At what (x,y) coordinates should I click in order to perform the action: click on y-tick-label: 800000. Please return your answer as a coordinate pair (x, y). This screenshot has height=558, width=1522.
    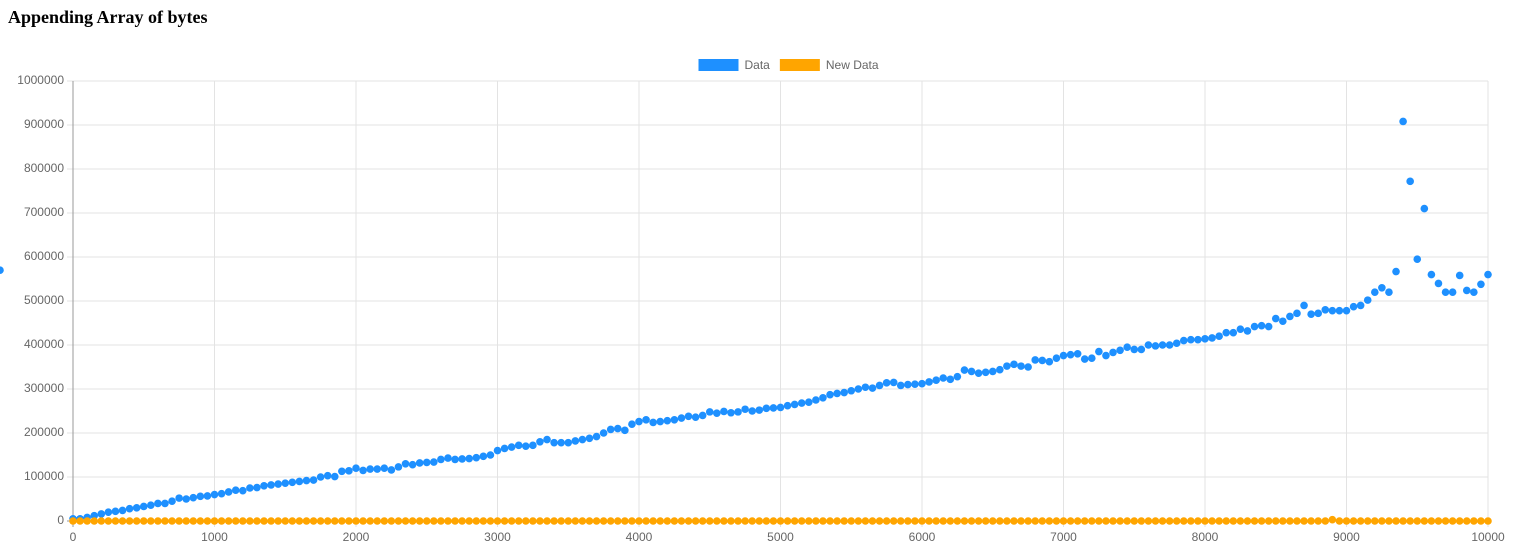
    Looking at the image, I should click on (44, 168).